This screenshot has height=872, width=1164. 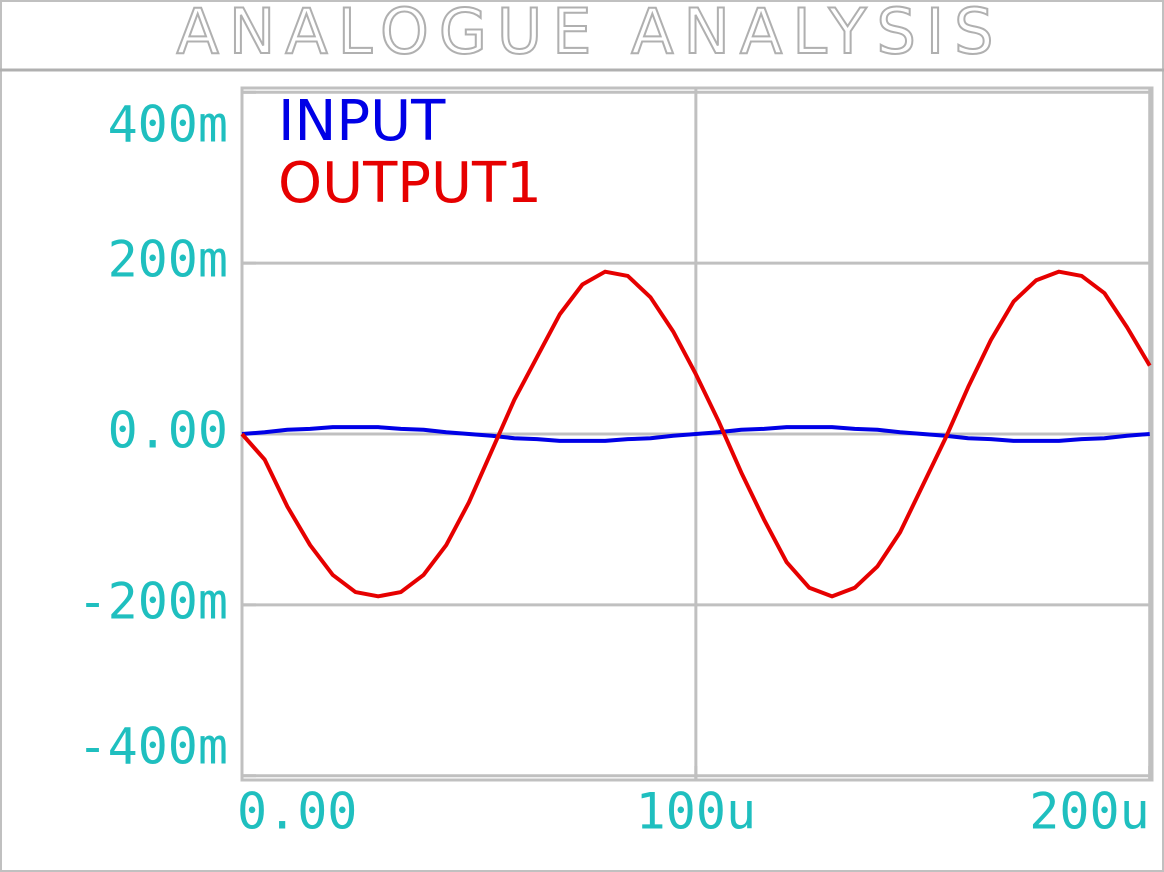 What do you see at coordinates (362, 121) in the screenshot?
I see `legend-entry: INPUT` at bounding box center [362, 121].